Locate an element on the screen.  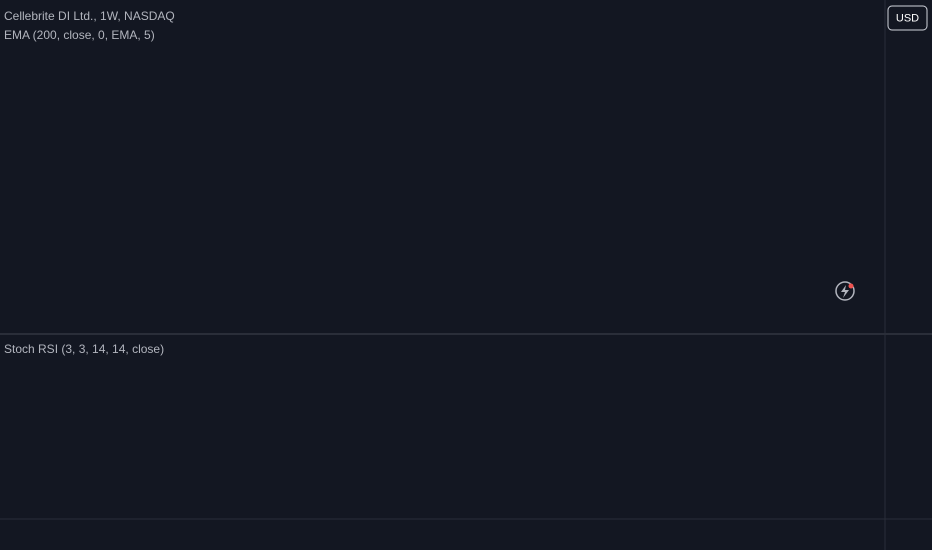
currency-label: USD is located at coordinates (907, 18).